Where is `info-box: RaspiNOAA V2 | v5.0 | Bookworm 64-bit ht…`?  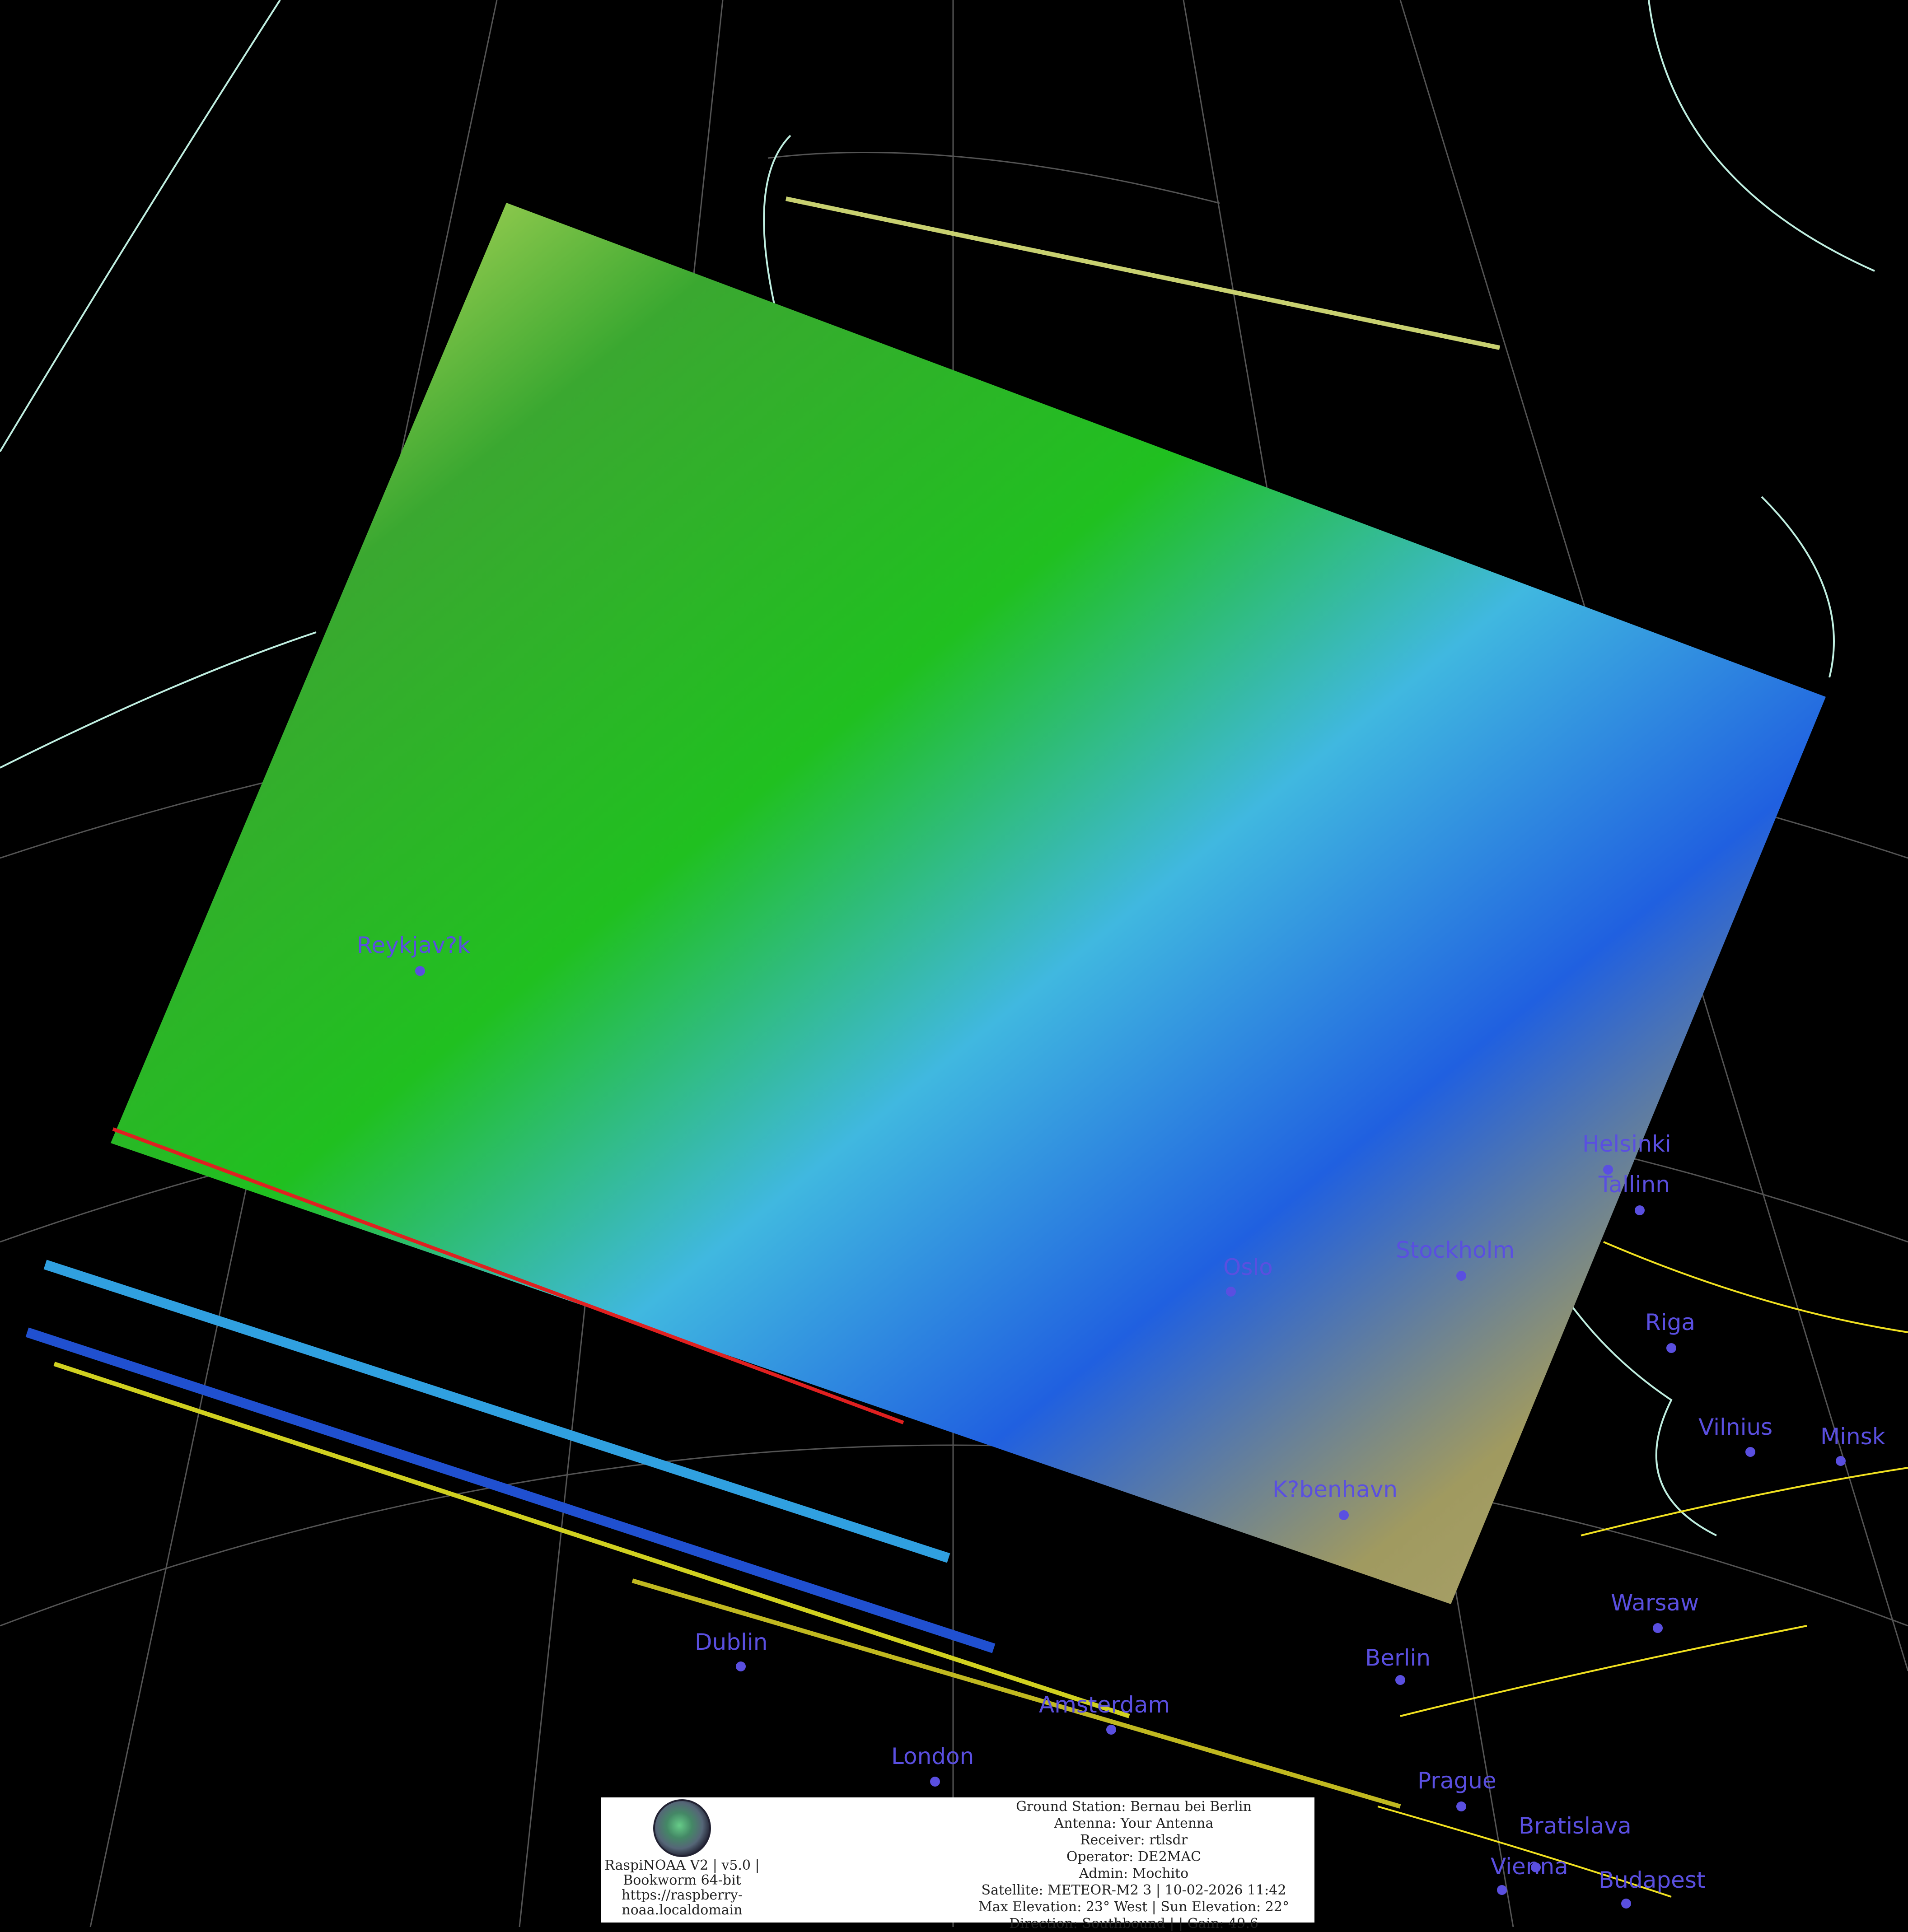 info-box: RaspiNOAA V2 | v5.0 | Bookworm 64-bit ht… is located at coordinates (958, 1865).